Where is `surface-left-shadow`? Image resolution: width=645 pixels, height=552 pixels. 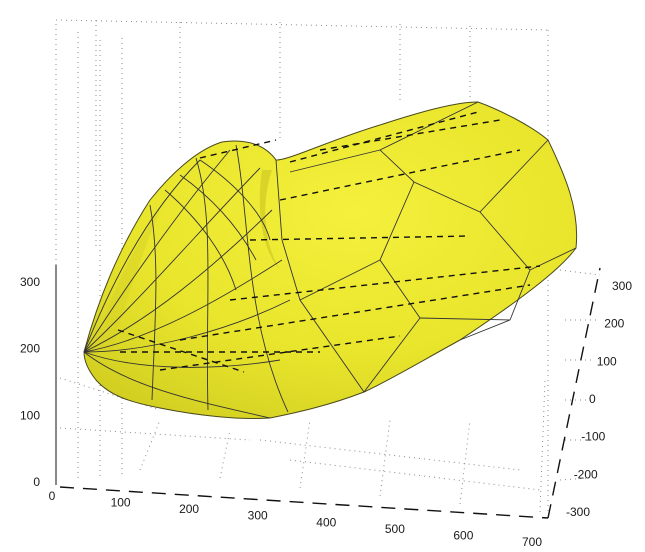 surface-left-shadow is located at coordinates (126, 285).